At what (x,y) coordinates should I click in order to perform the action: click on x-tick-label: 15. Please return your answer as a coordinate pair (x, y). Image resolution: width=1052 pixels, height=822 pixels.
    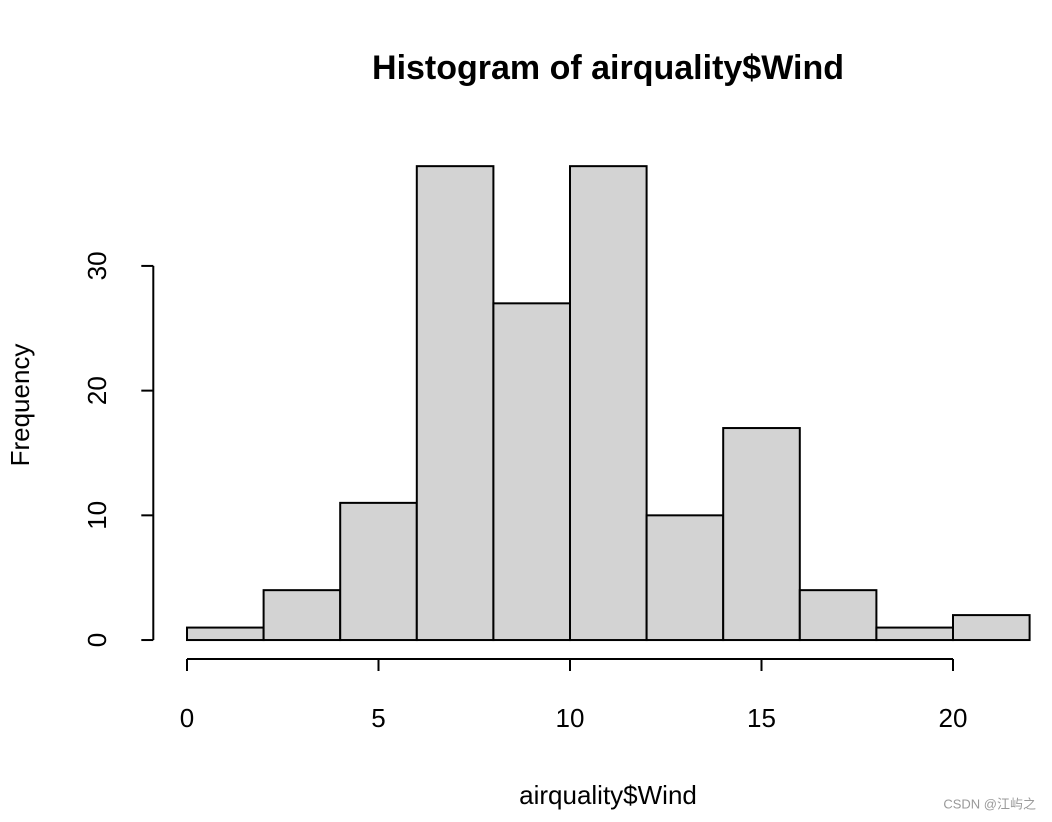
    Looking at the image, I should click on (761, 718).